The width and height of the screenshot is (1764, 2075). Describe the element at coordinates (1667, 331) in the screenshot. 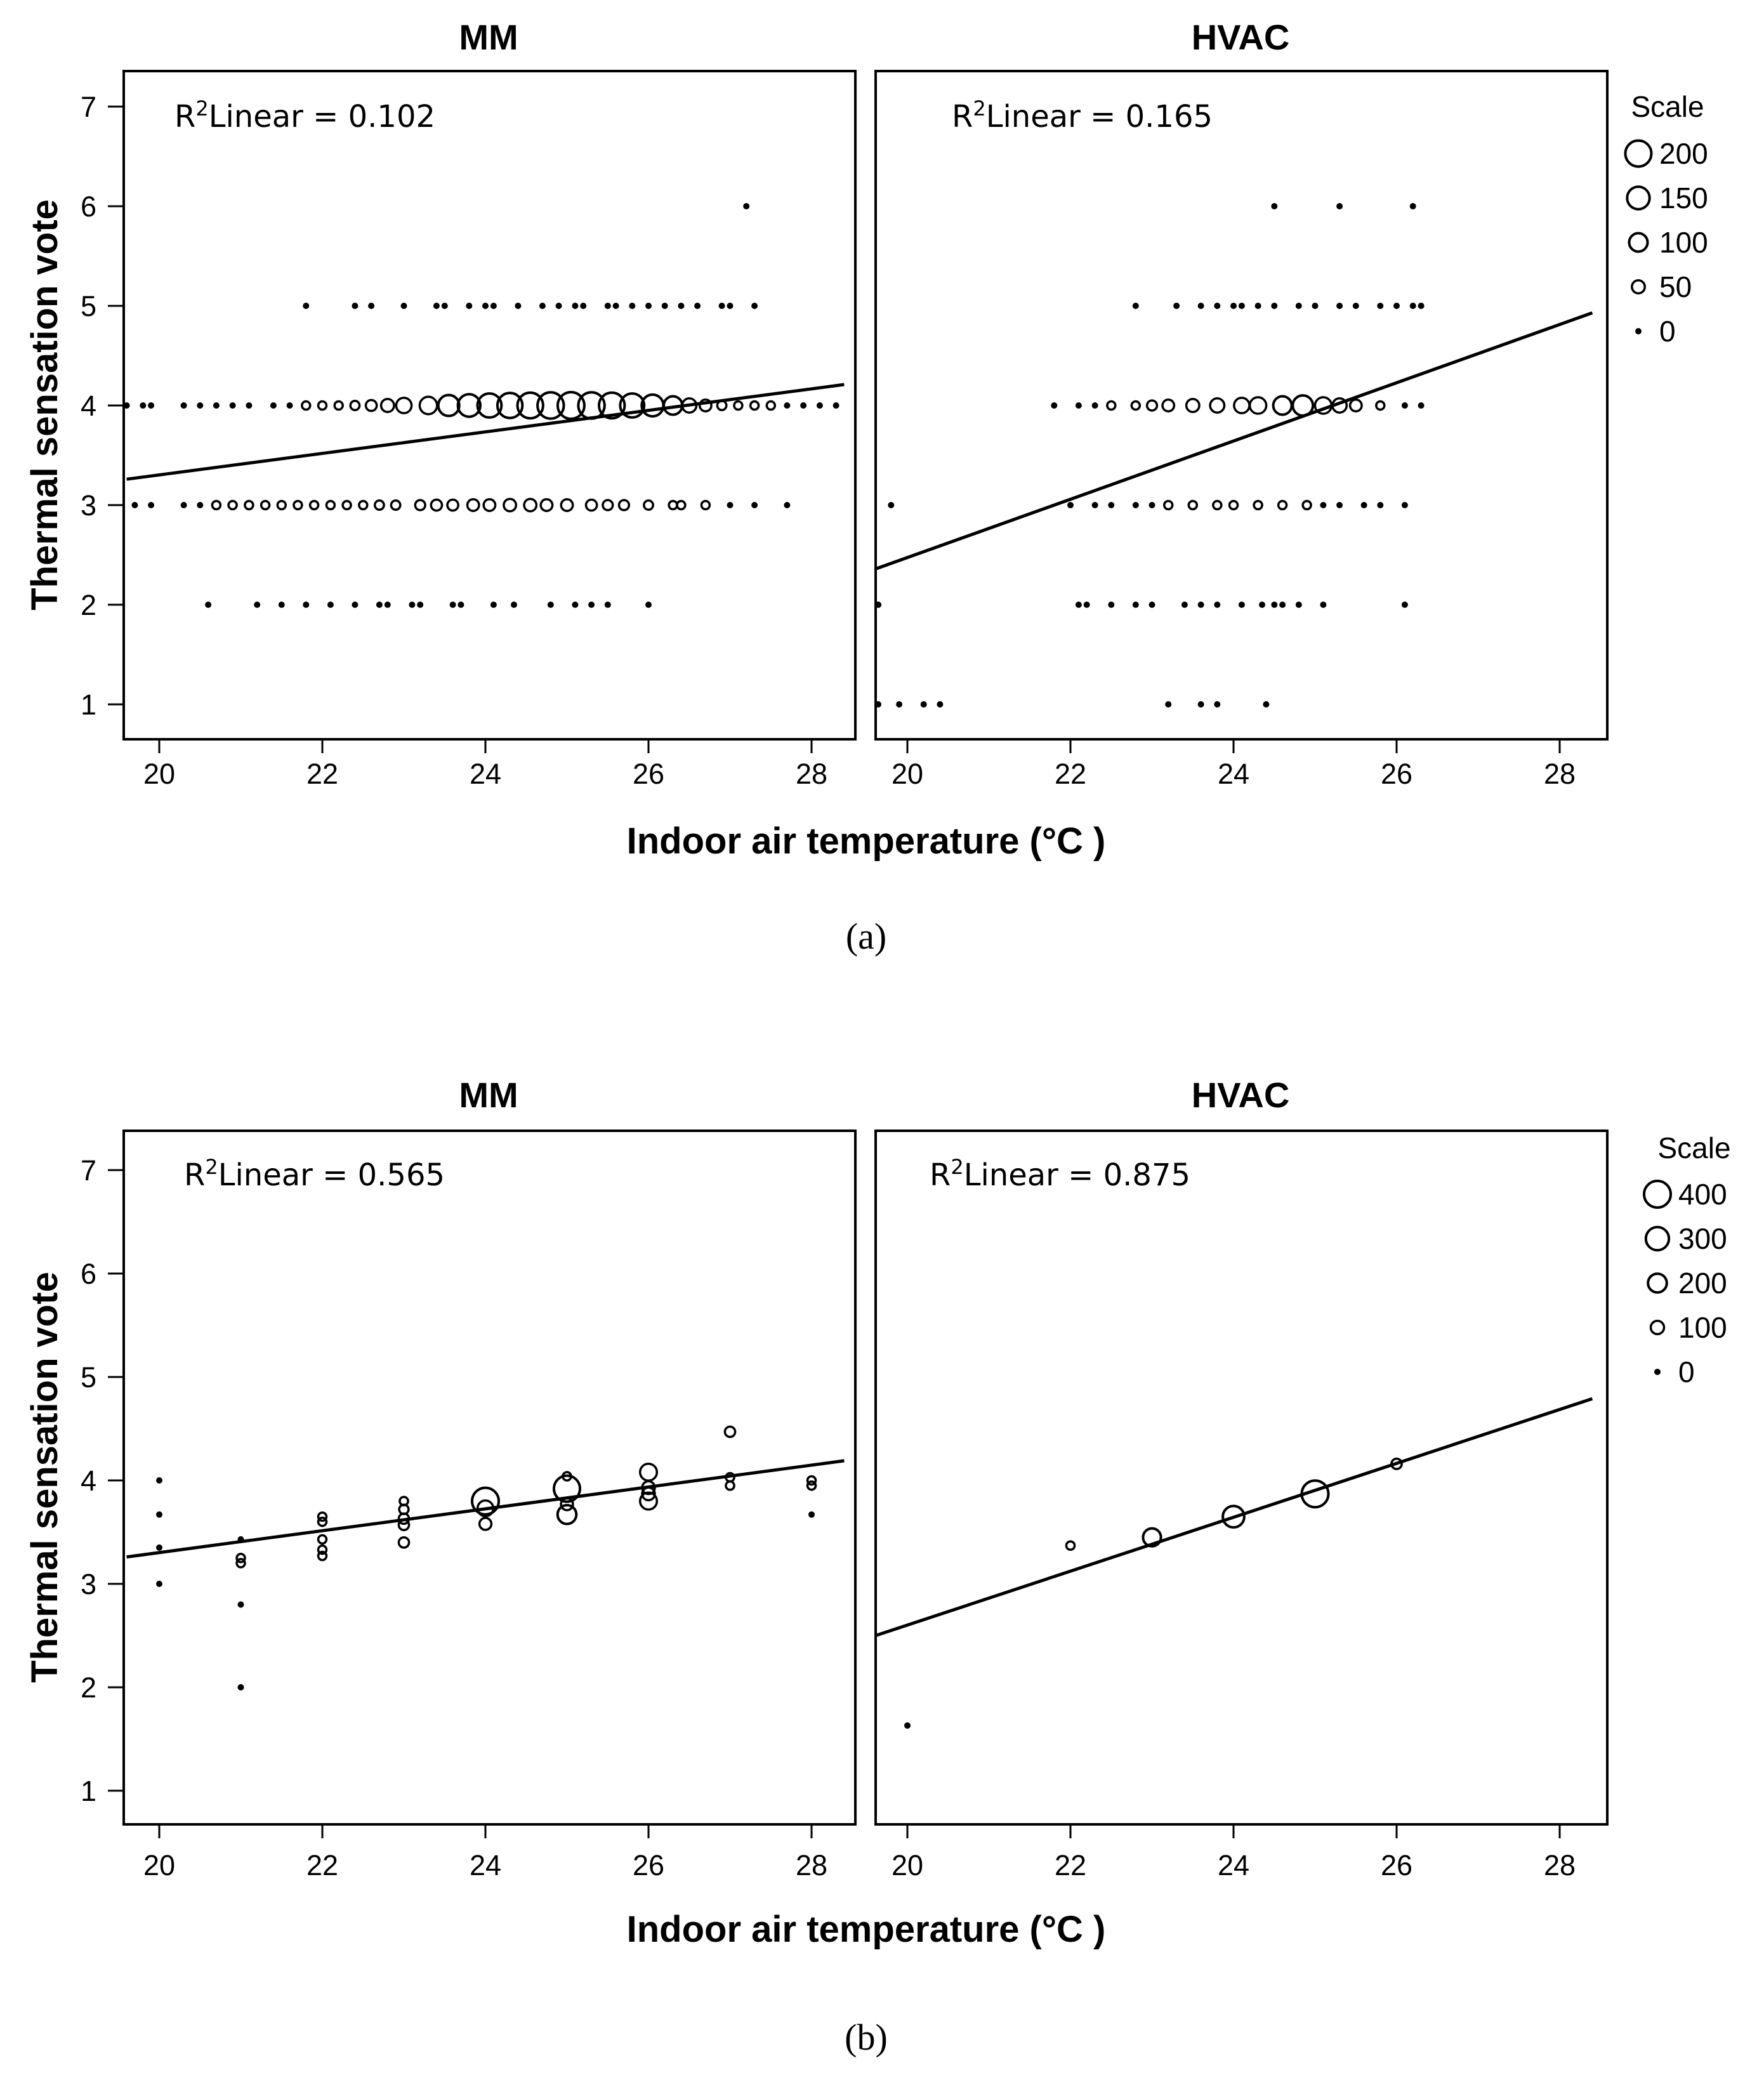

I see `legend-label: 0` at that location.